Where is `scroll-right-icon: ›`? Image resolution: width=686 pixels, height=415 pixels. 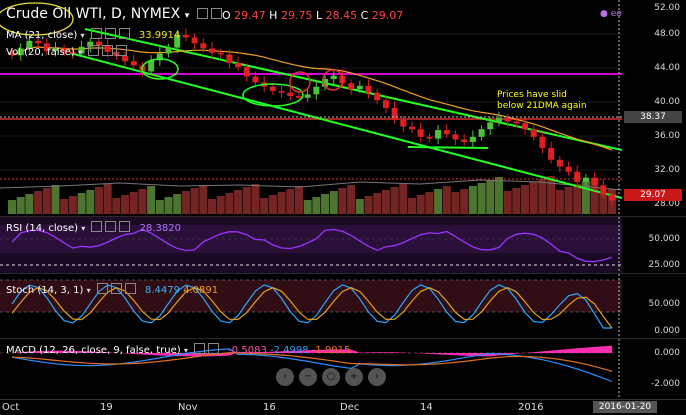 scroll-right-icon: › is located at coordinates (377, 377).